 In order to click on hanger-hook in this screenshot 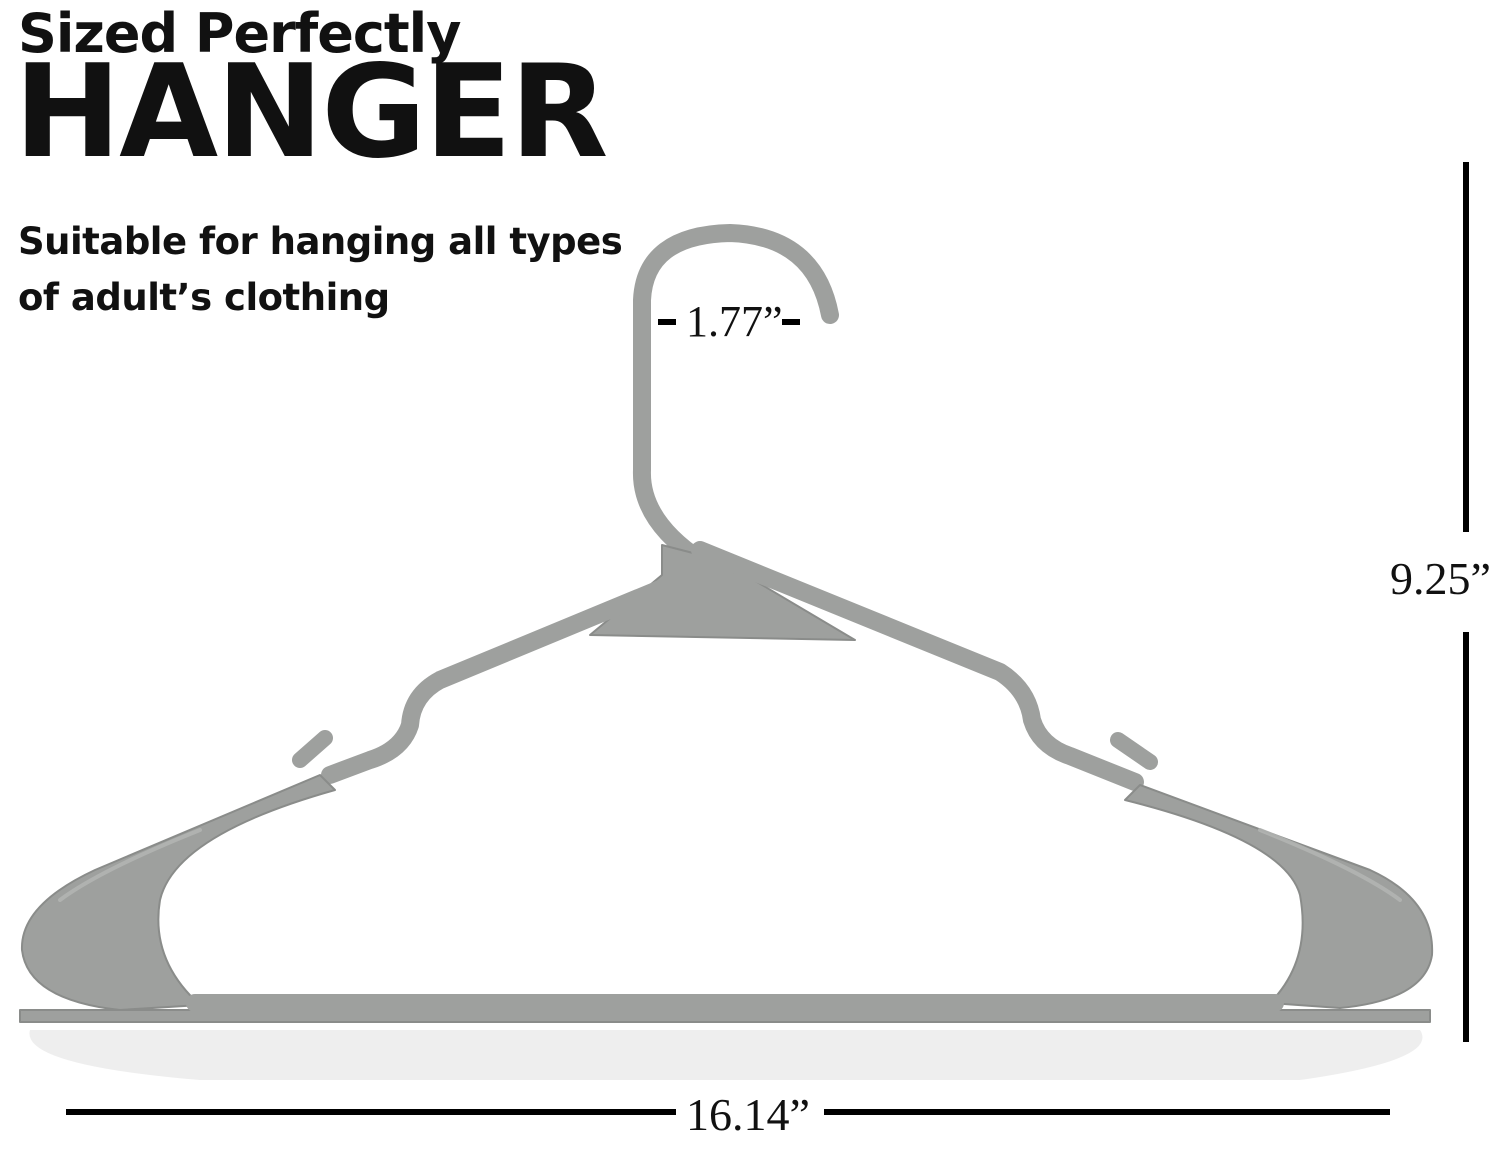, I will do `click(735, 396)`.